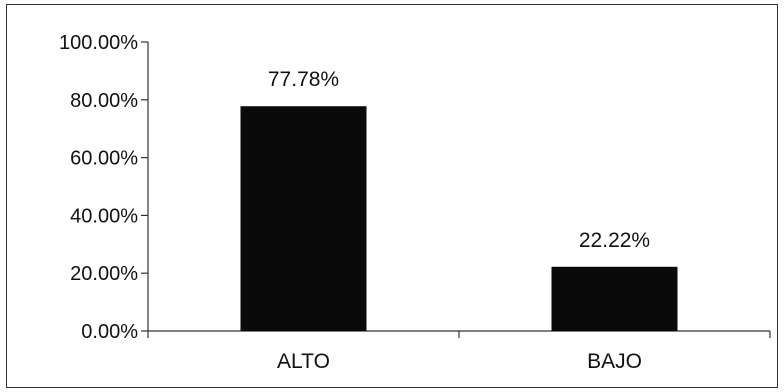 The width and height of the screenshot is (784, 392). I want to click on y-tick-label: 40.00%, so click(104, 216).